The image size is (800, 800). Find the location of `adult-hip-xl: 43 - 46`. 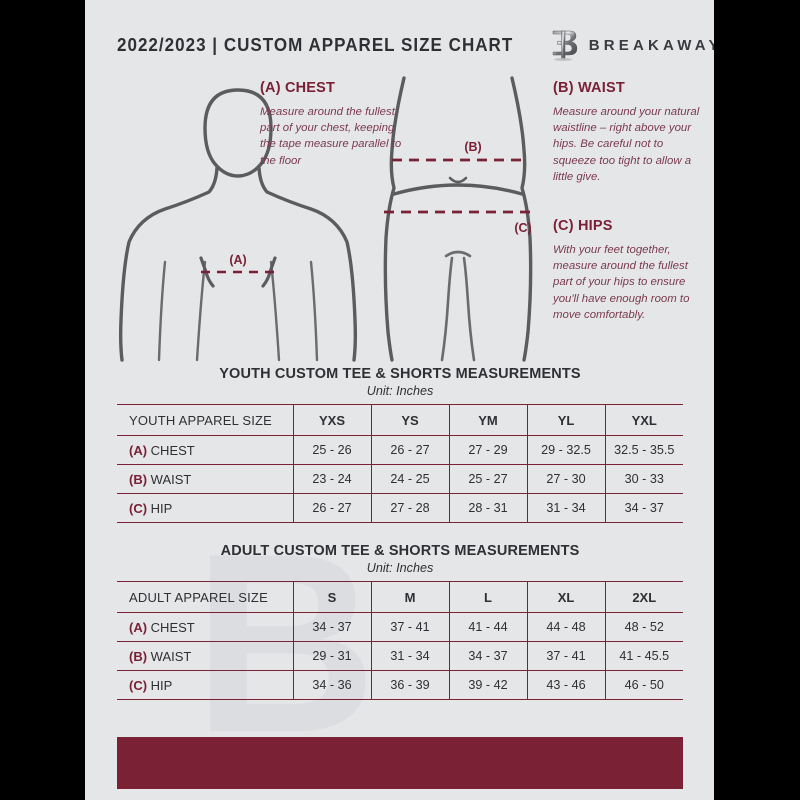

adult-hip-xl: 43 - 46 is located at coordinates (565, 685).